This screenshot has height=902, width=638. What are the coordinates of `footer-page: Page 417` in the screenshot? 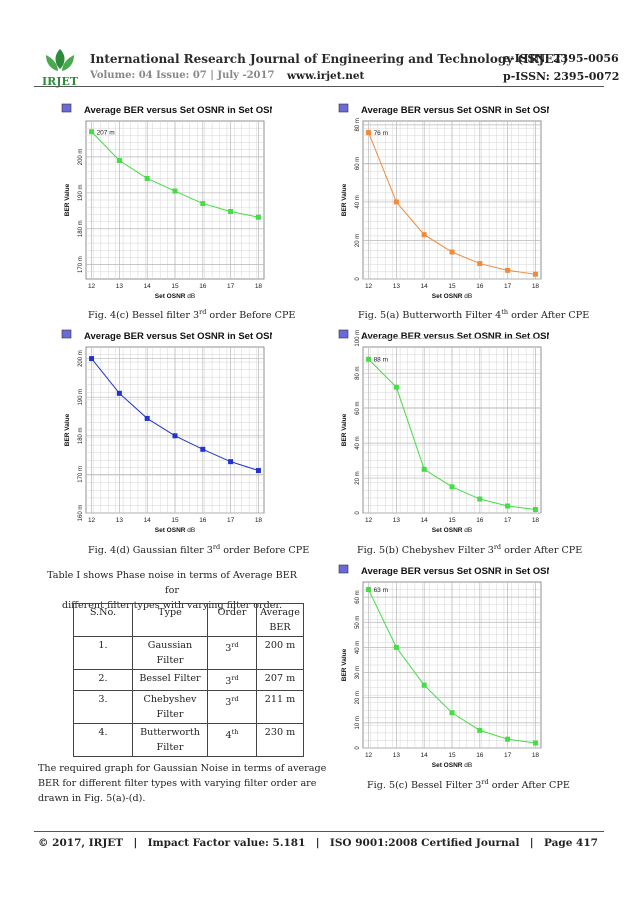 It's located at (570, 843).